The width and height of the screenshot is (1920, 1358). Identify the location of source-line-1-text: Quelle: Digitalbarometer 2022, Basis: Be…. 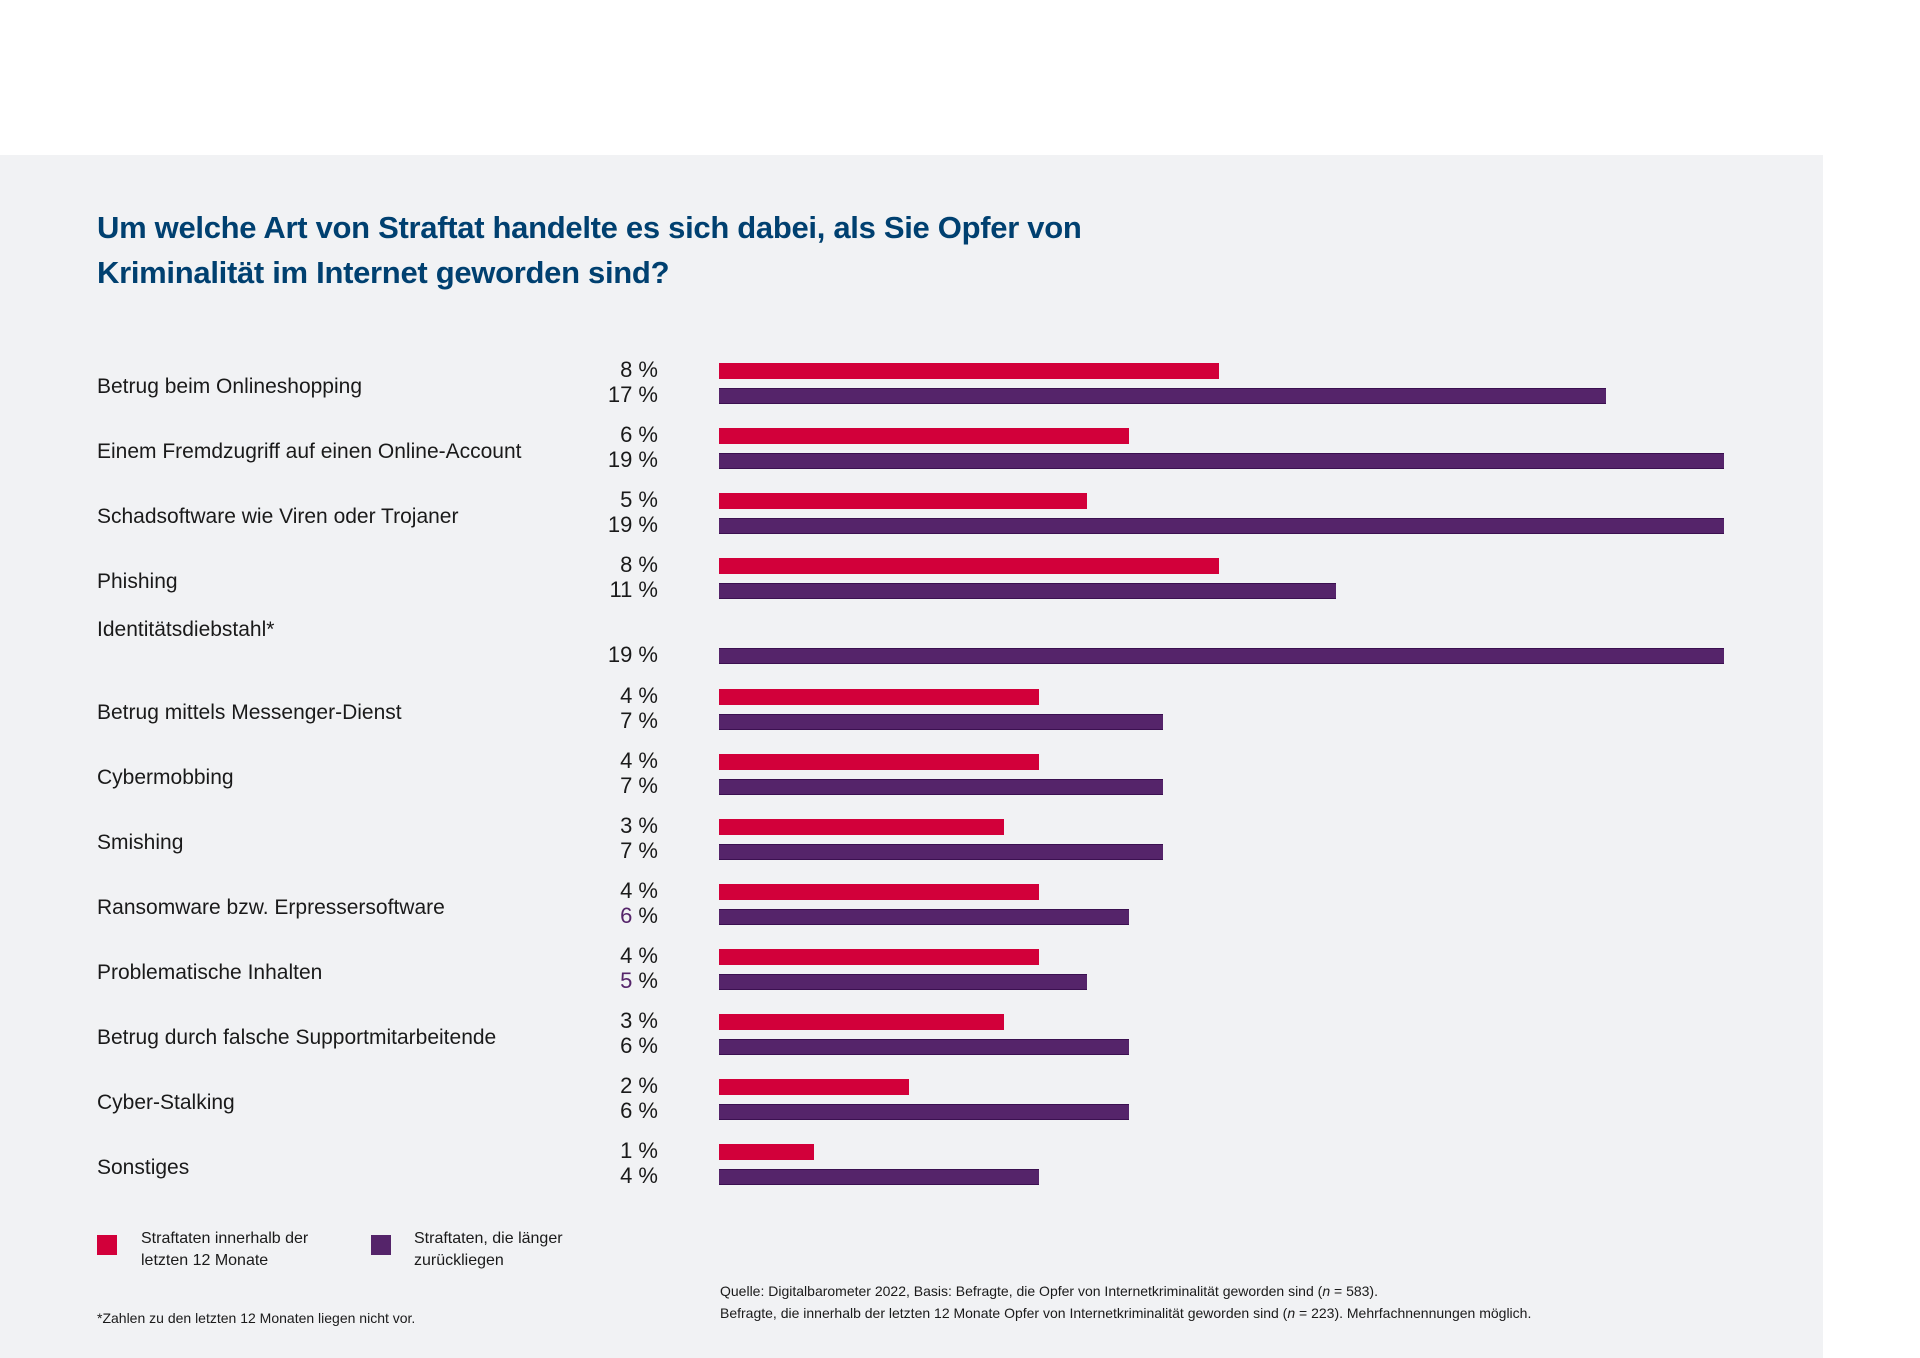
(1021, 1291).